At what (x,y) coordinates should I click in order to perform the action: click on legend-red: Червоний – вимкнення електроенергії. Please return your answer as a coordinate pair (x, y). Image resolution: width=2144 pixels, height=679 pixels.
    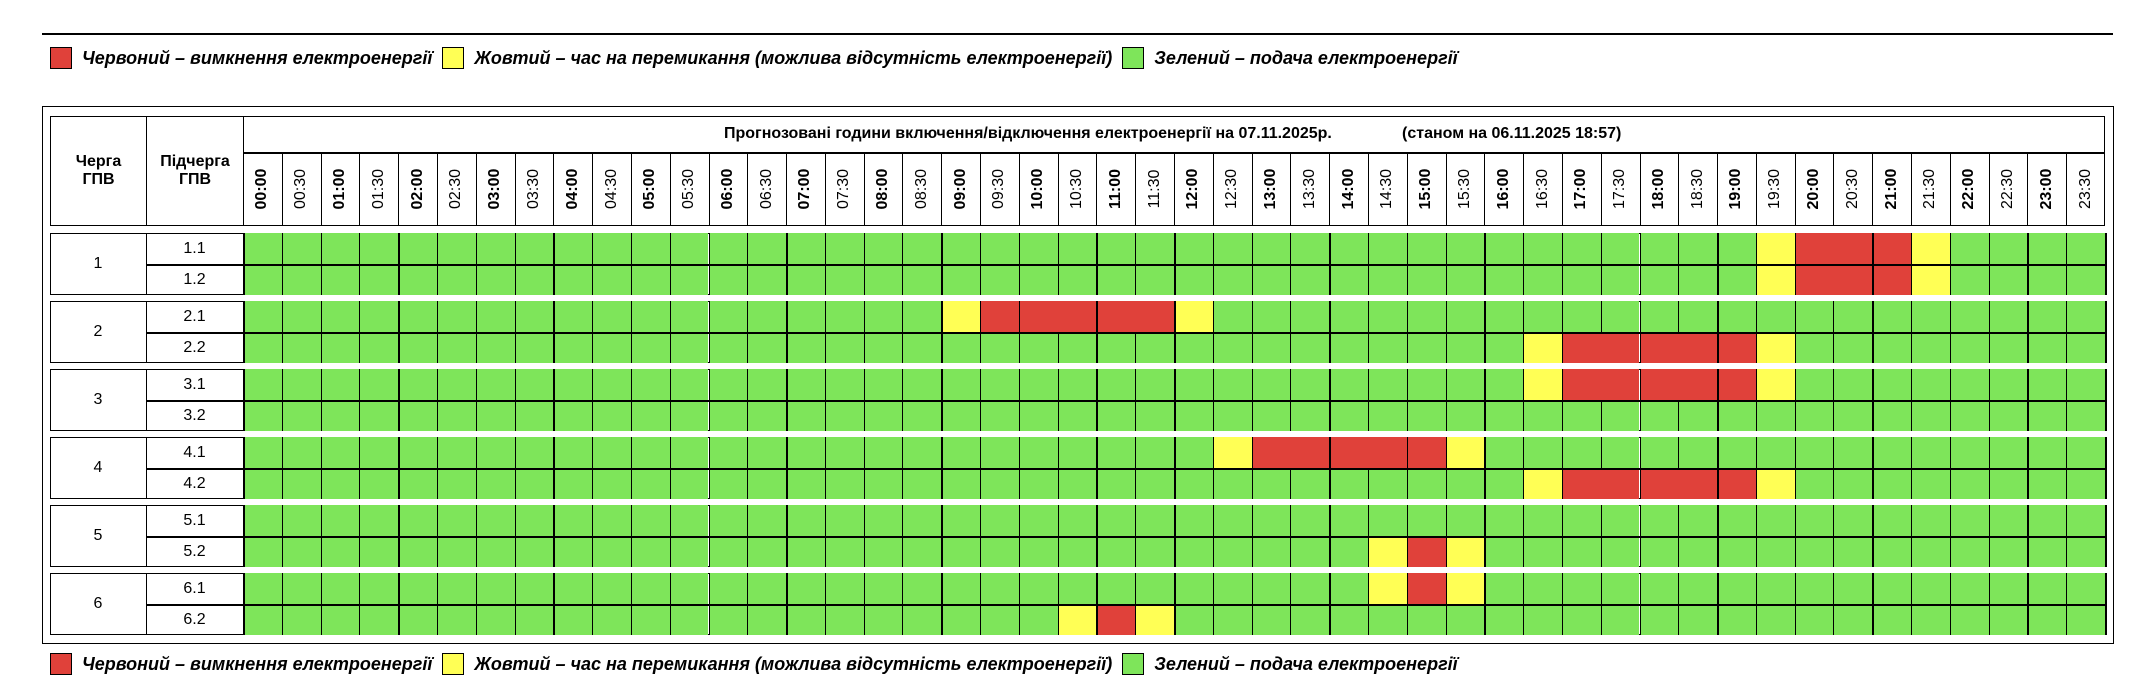
    Looking at the image, I should click on (241, 58).